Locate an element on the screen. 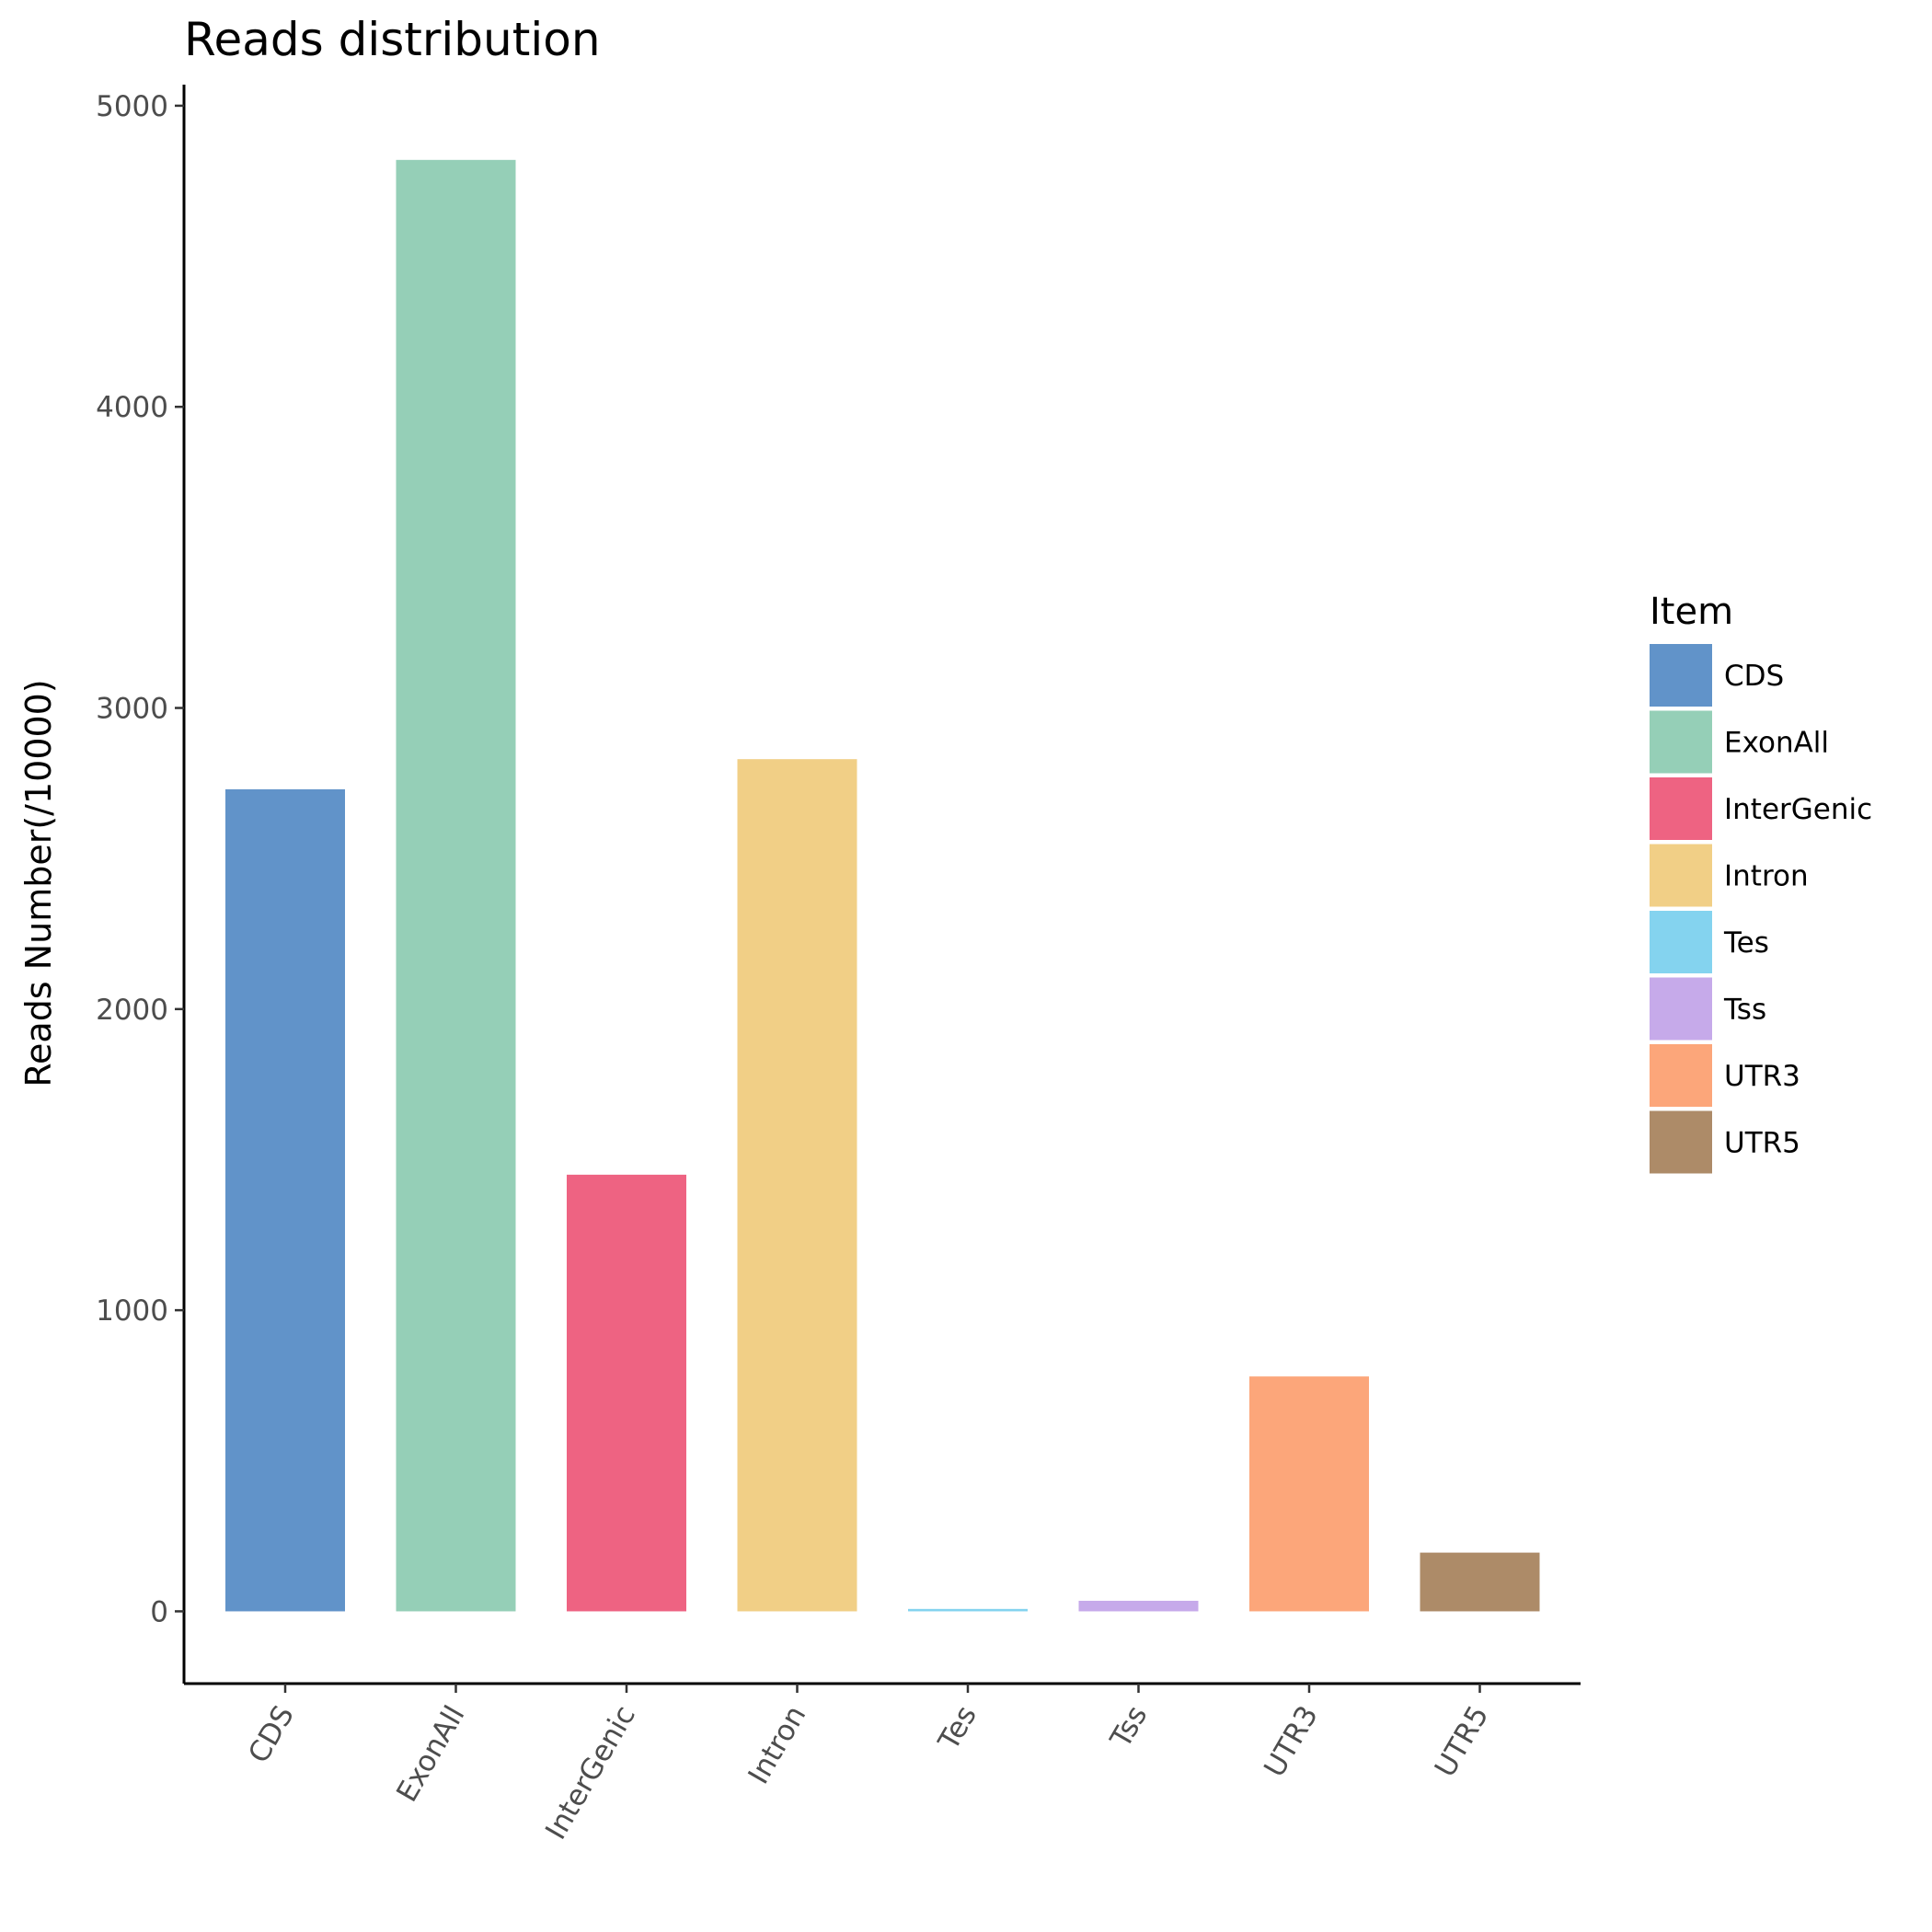 The image size is (1932, 1932). bar-utr3 is located at coordinates (1309, 1494).